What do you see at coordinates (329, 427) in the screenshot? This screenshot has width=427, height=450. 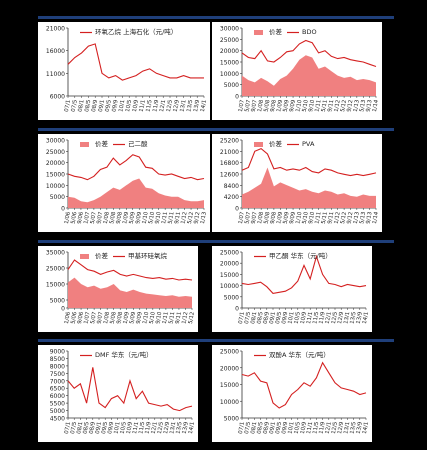 I see `x-tick-label: 12/1` at bounding box center [329, 427].